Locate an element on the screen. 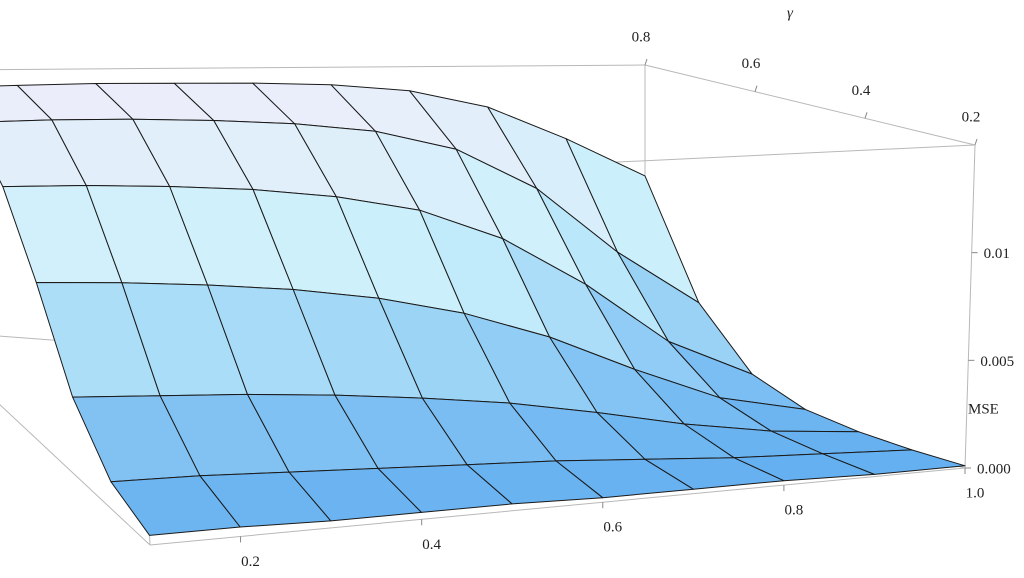  y-tick-label: 0.8 is located at coordinates (641, 37).